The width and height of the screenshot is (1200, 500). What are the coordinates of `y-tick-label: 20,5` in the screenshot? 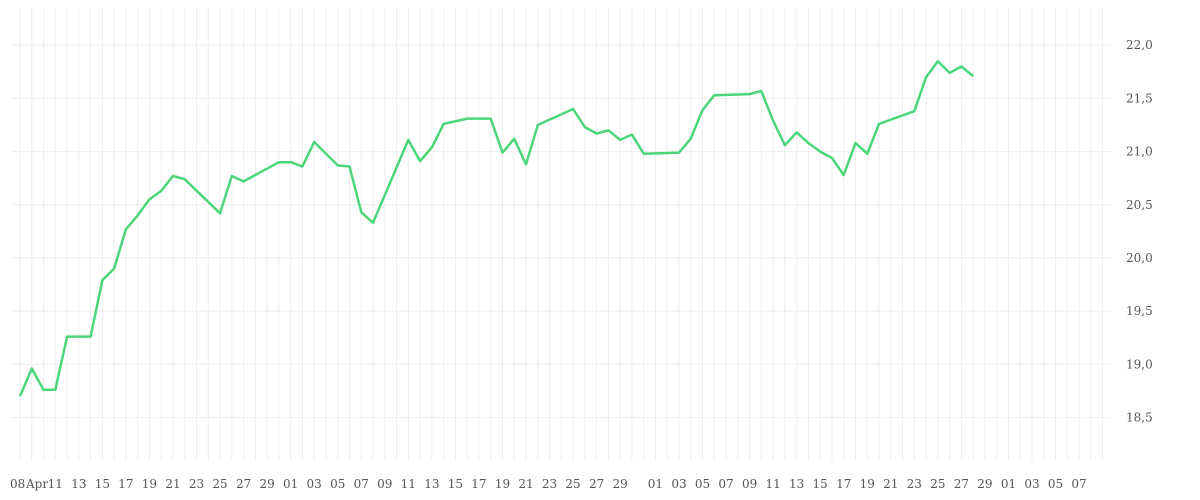 It's located at (1139, 205).